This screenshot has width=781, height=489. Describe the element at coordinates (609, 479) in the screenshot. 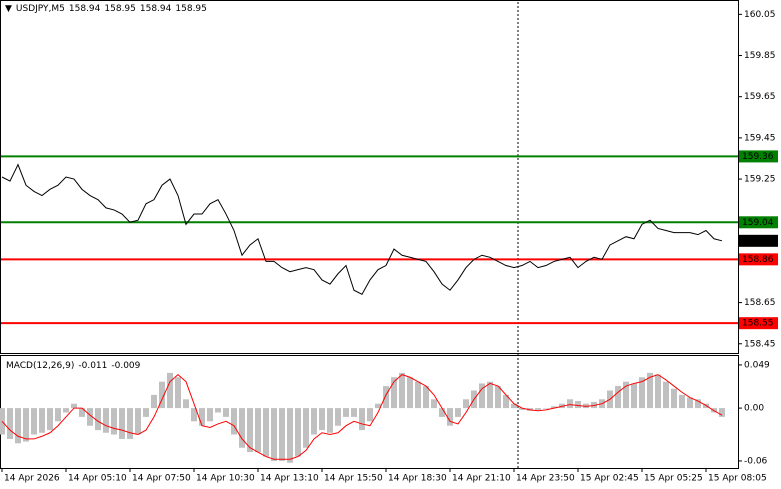

I see `x-tick-label: 15 Apr 02:45` at that location.